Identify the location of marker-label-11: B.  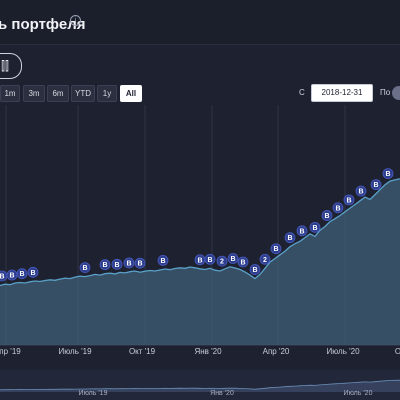
(209, 260).